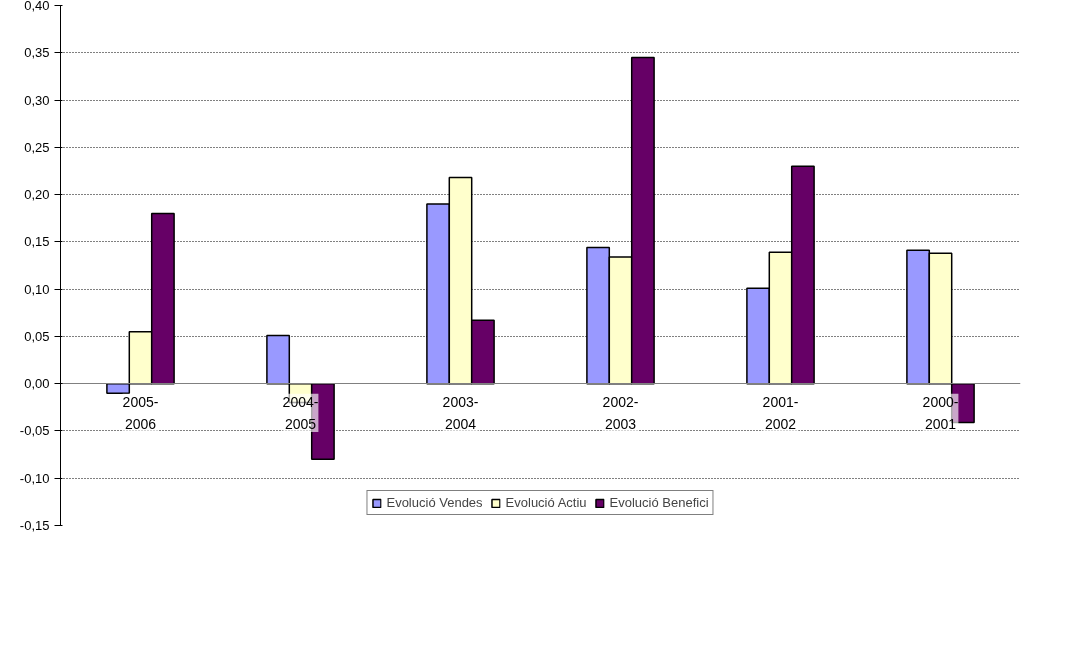  What do you see at coordinates (37, 384) in the screenshot?
I see `y-tick-label: 0,00` at bounding box center [37, 384].